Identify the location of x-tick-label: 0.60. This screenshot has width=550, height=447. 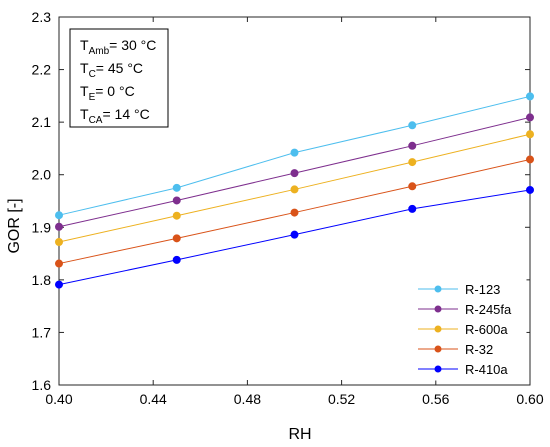
(529, 399).